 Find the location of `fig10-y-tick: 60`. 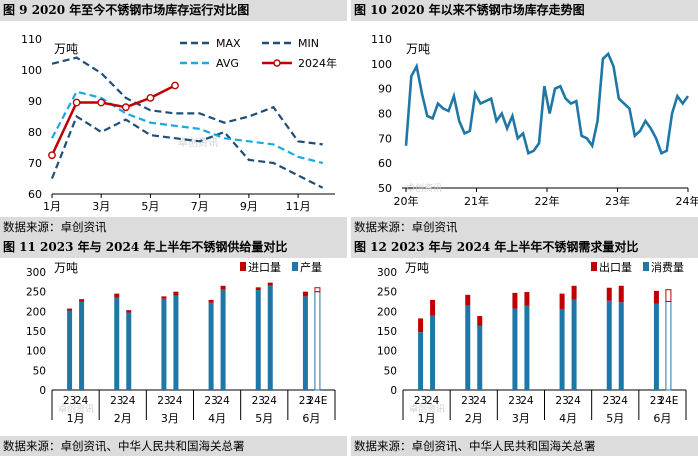

fig10-y-tick: 60 is located at coordinates (385, 163).